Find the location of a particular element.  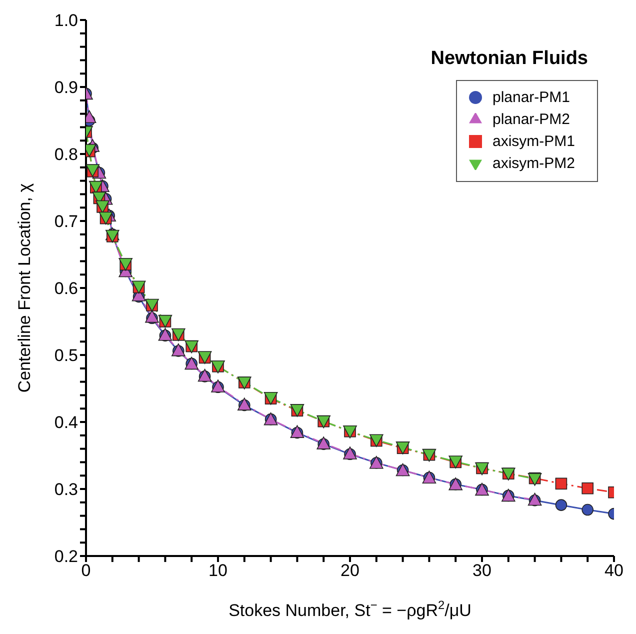

x-axis-title: Stokes Number, St$^{−}$ = −ρgR$^{2}$/μU is located at coordinates (350, 609).